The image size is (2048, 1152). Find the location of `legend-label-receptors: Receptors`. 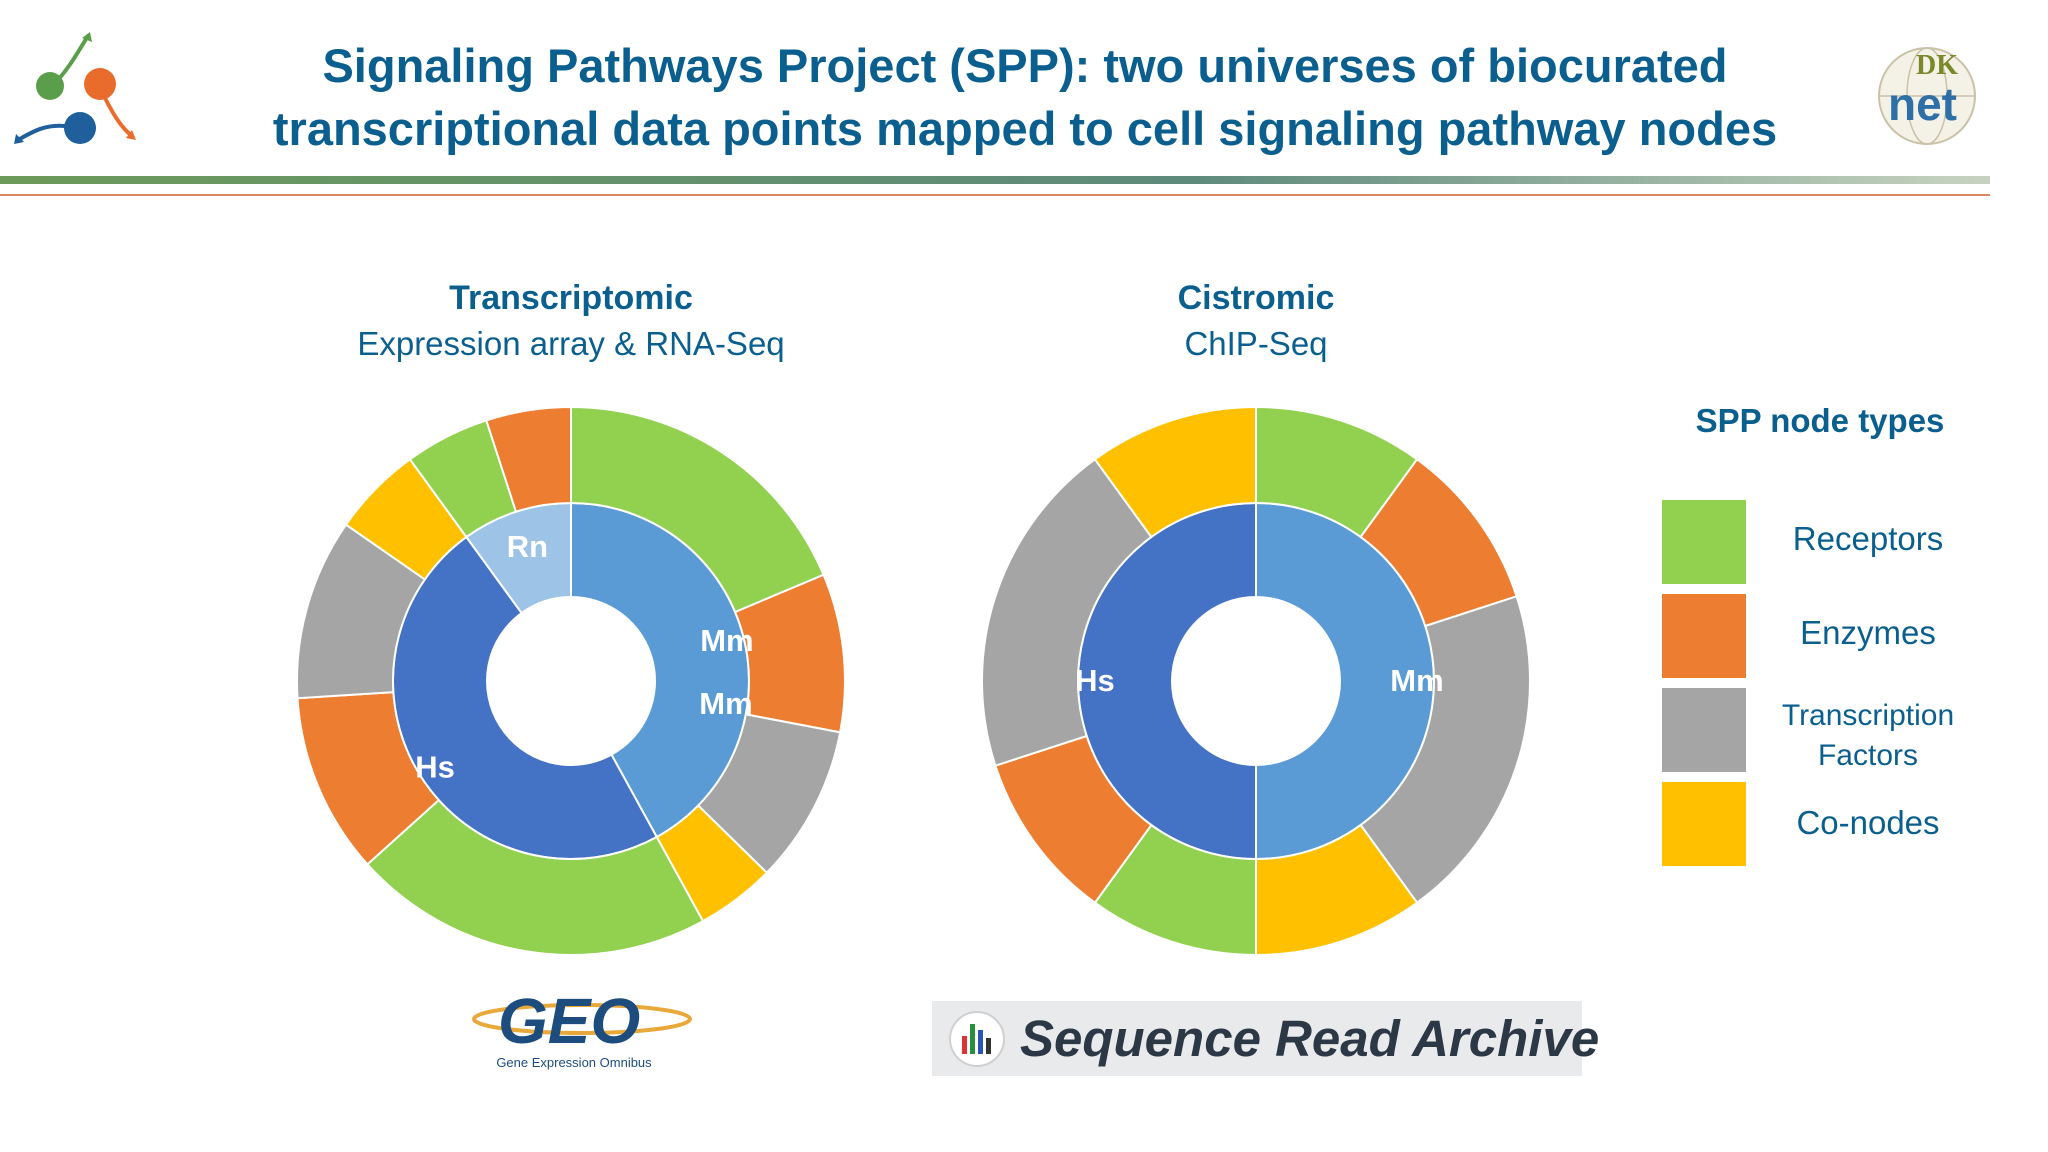

legend-label-receptors: Receptors is located at coordinates (1868, 538).